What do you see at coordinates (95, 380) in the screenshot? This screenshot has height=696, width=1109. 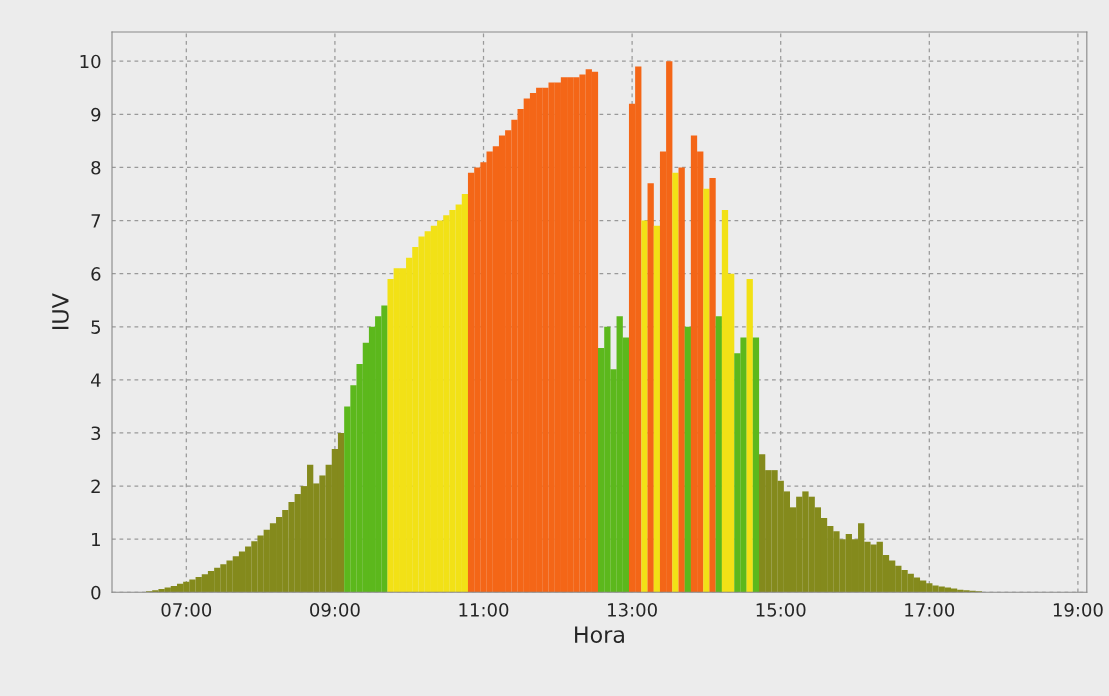 I see `y-tick-label: 4` at bounding box center [95, 380].